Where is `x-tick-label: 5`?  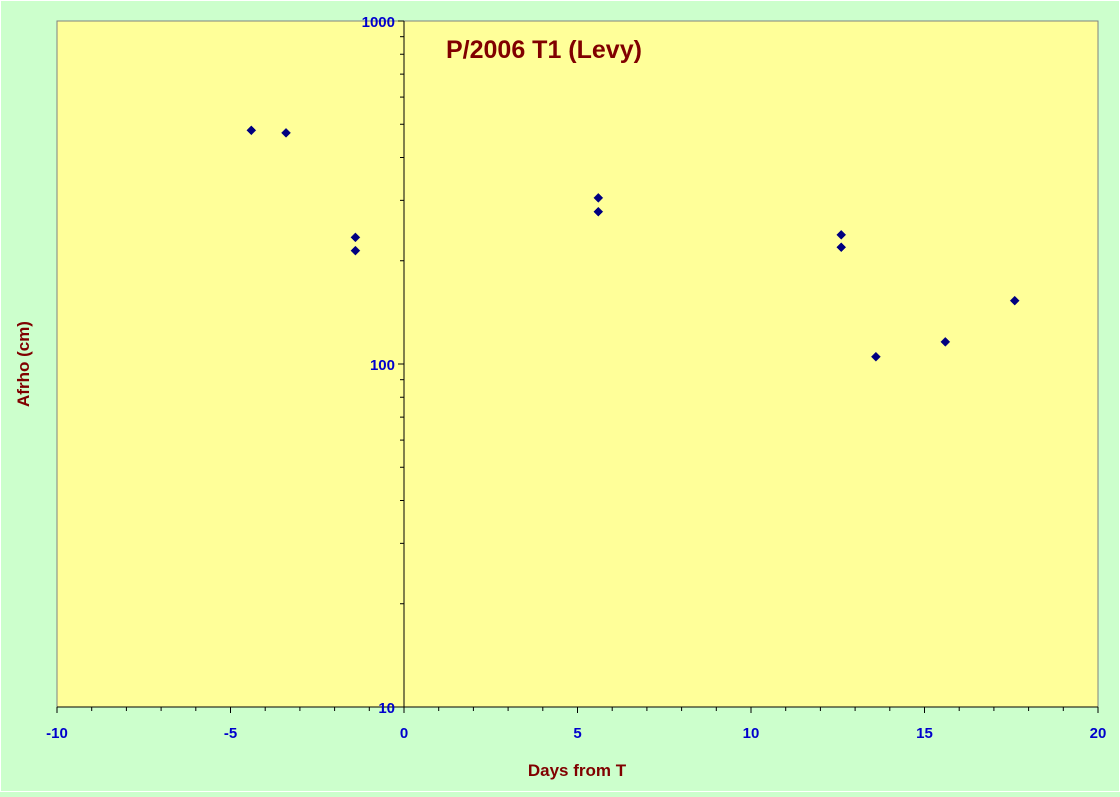 x-tick-label: 5 is located at coordinates (577, 733).